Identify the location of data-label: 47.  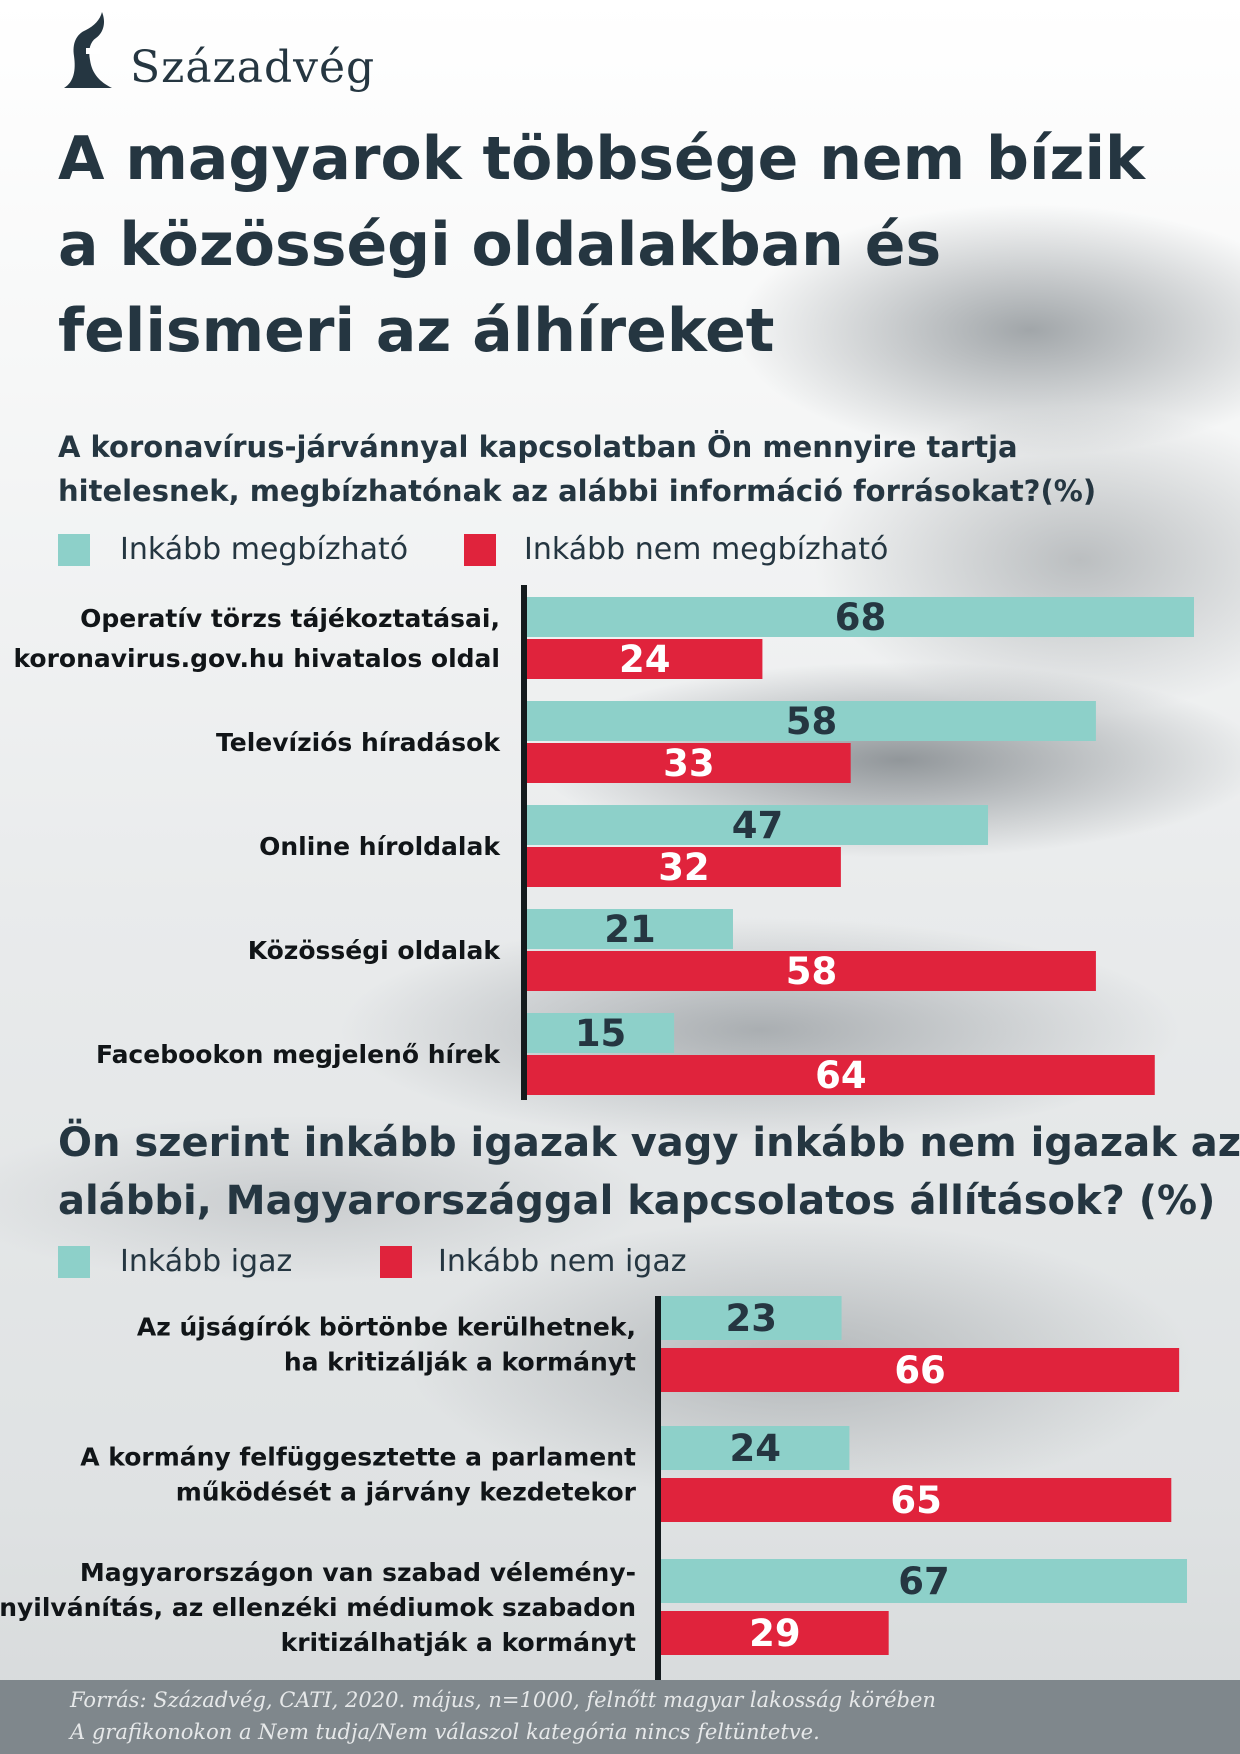
(758, 825).